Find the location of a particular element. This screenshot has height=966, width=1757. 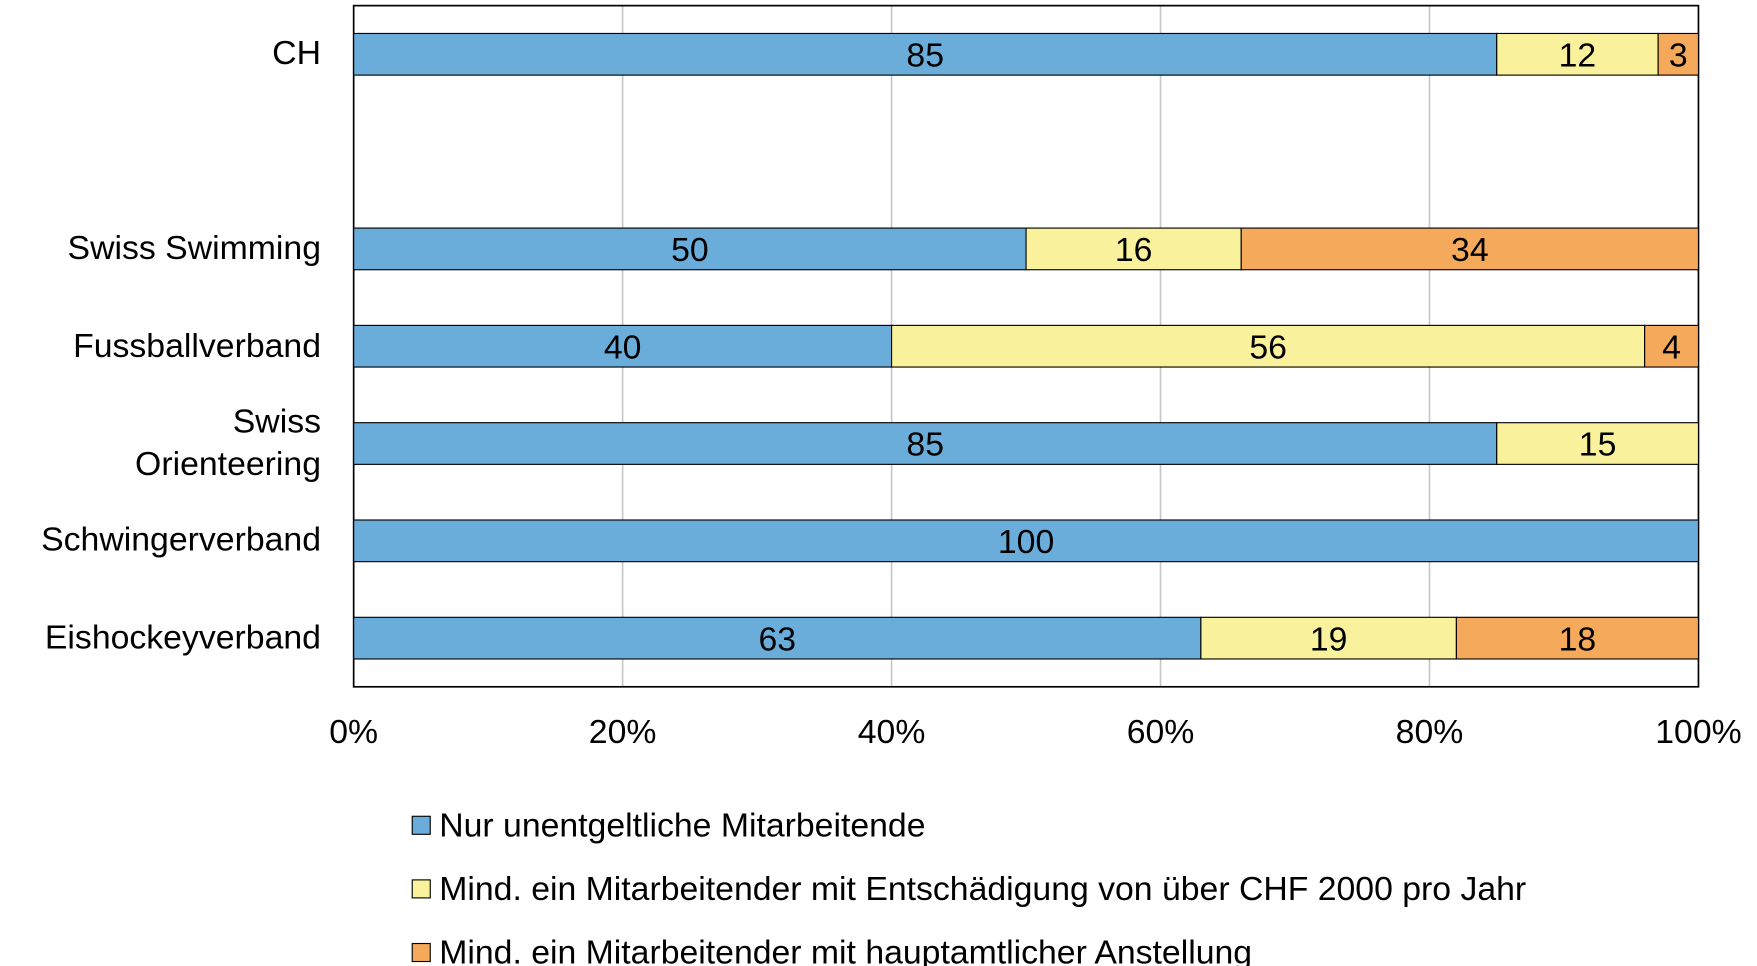

x-tick-label: 80% is located at coordinates (1430, 732).